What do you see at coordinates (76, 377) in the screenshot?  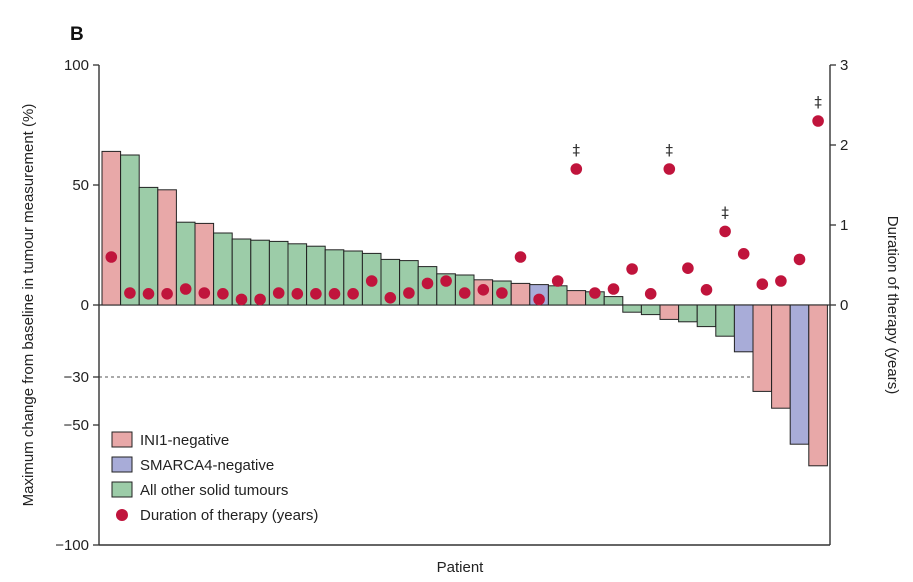 I see `y-tick-label: −30` at bounding box center [76, 377].